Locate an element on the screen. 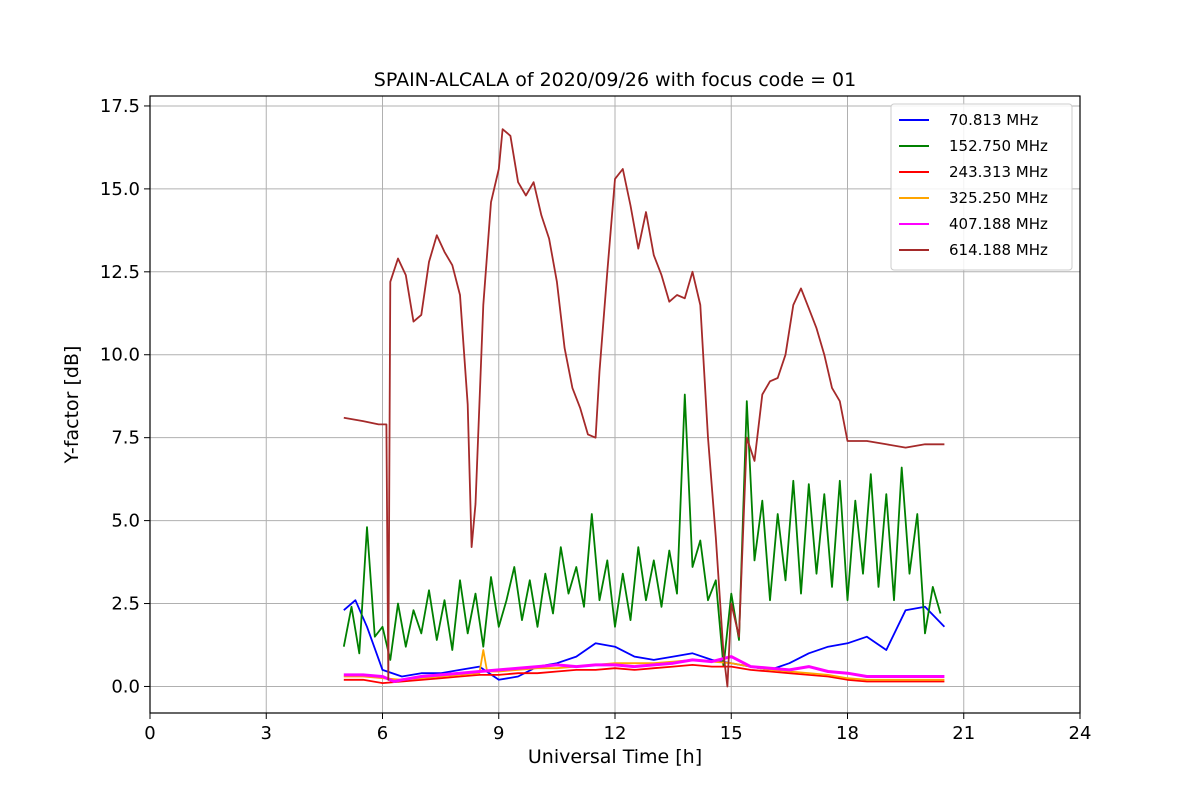  legend-entry-label: 70.813 MHz is located at coordinates (993, 120).